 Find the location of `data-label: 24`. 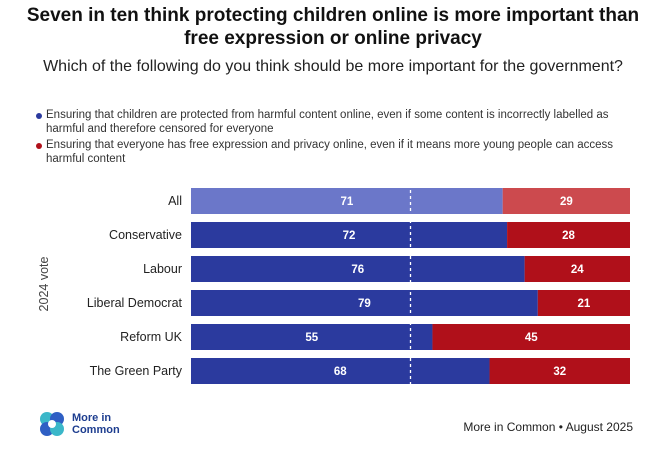

data-label: 24 is located at coordinates (577, 270).